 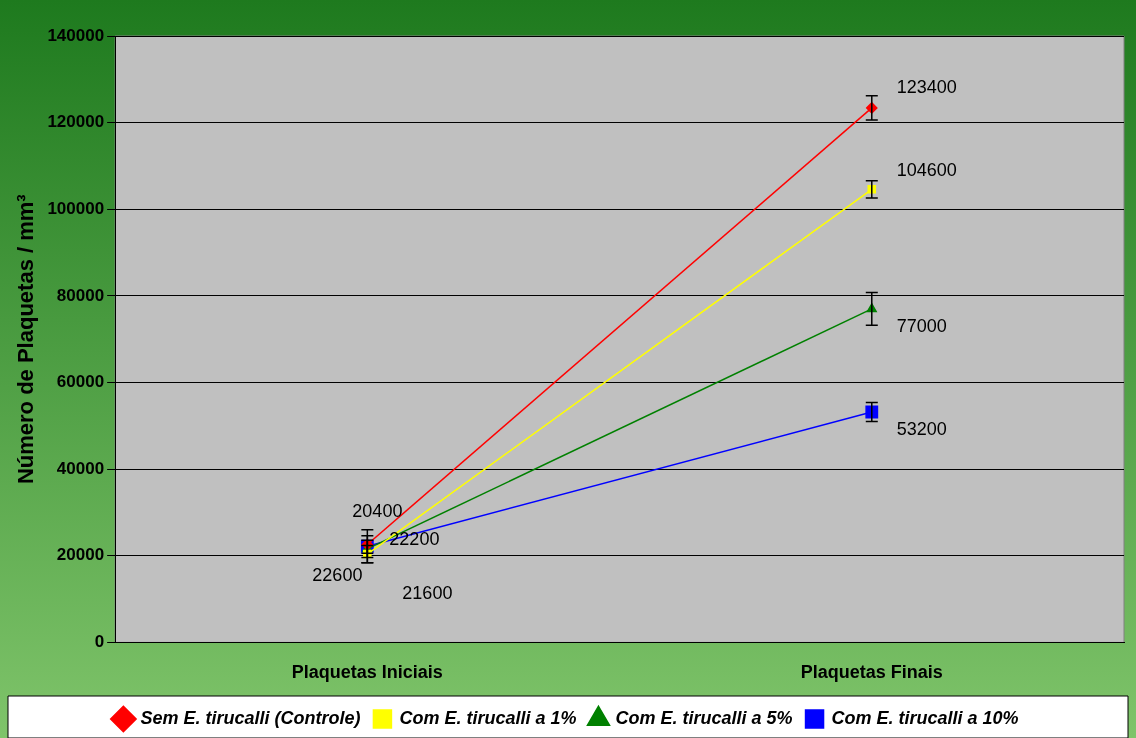 What do you see at coordinates (926, 170) in the screenshot?
I see `data-label: 104600` at bounding box center [926, 170].